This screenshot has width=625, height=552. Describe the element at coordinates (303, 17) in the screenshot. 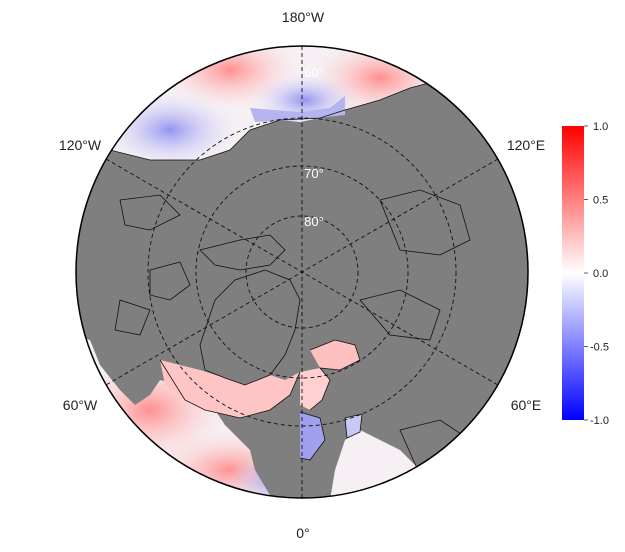

I see `lon-label-180: 180°W` at that location.